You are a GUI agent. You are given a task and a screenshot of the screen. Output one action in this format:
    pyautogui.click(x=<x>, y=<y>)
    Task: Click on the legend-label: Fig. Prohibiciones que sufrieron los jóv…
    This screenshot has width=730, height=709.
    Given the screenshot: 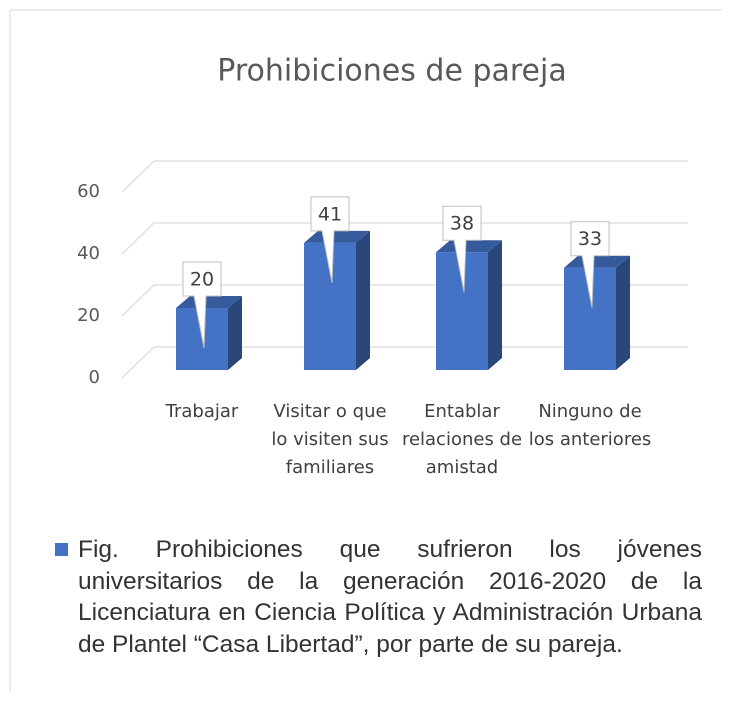 What is the action you would take?
    pyautogui.click(x=390, y=597)
    